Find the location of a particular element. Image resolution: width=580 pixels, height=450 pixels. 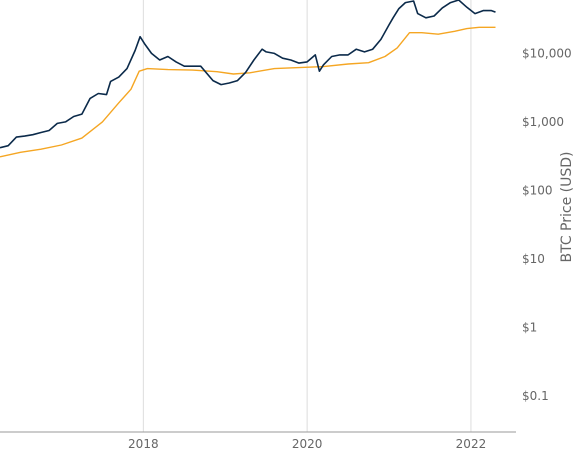

x-tick-label: 2018 is located at coordinates (143, 443).